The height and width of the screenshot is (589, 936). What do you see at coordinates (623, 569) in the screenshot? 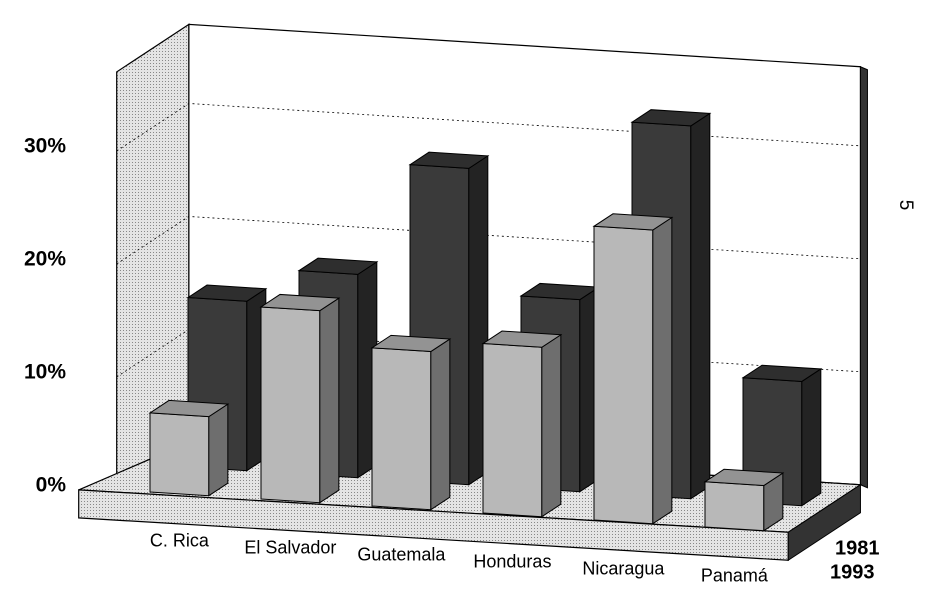
I see `x-tick-label: Nicaragua` at bounding box center [623, 569].